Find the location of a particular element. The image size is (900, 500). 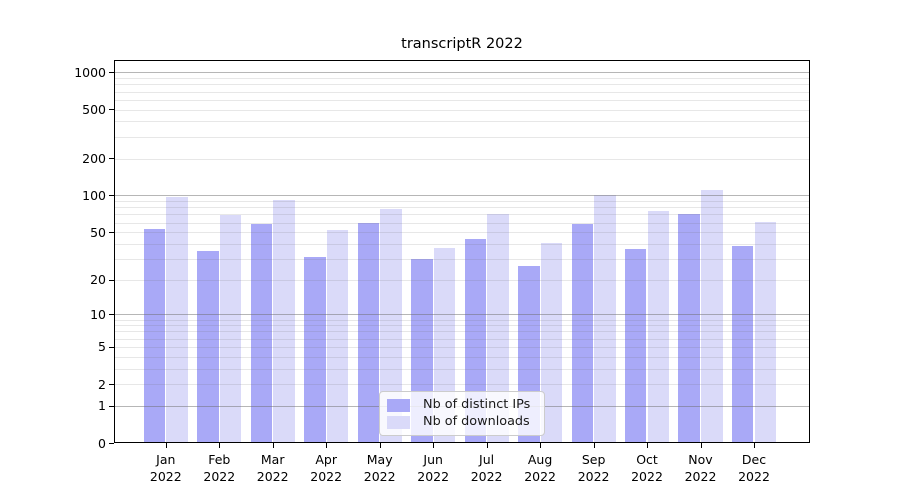

bar-may-distinct-ips is located at coordinates (368, 332).